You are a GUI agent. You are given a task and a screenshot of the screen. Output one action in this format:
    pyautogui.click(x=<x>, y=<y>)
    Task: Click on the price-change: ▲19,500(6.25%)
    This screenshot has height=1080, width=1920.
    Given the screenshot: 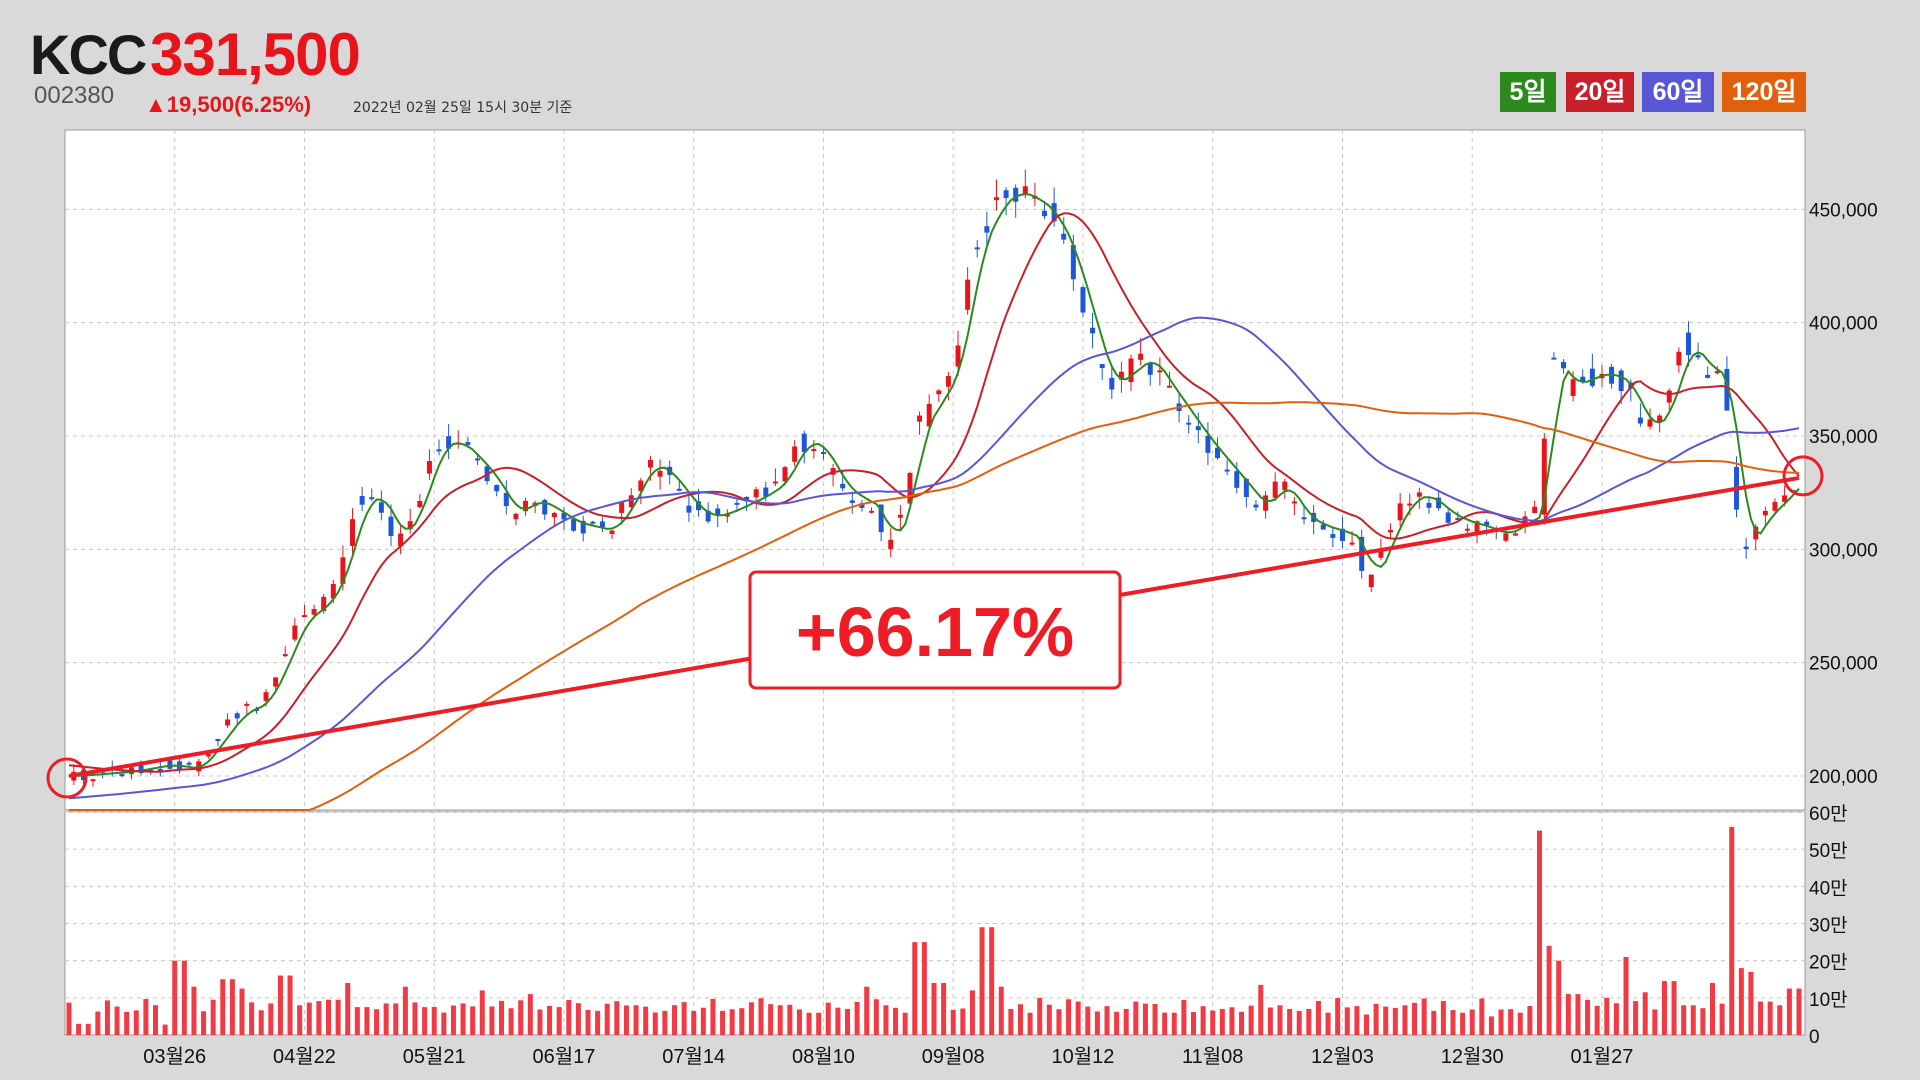 What is the action you would take?
    pyautogui.click(x=228, y=104)
    